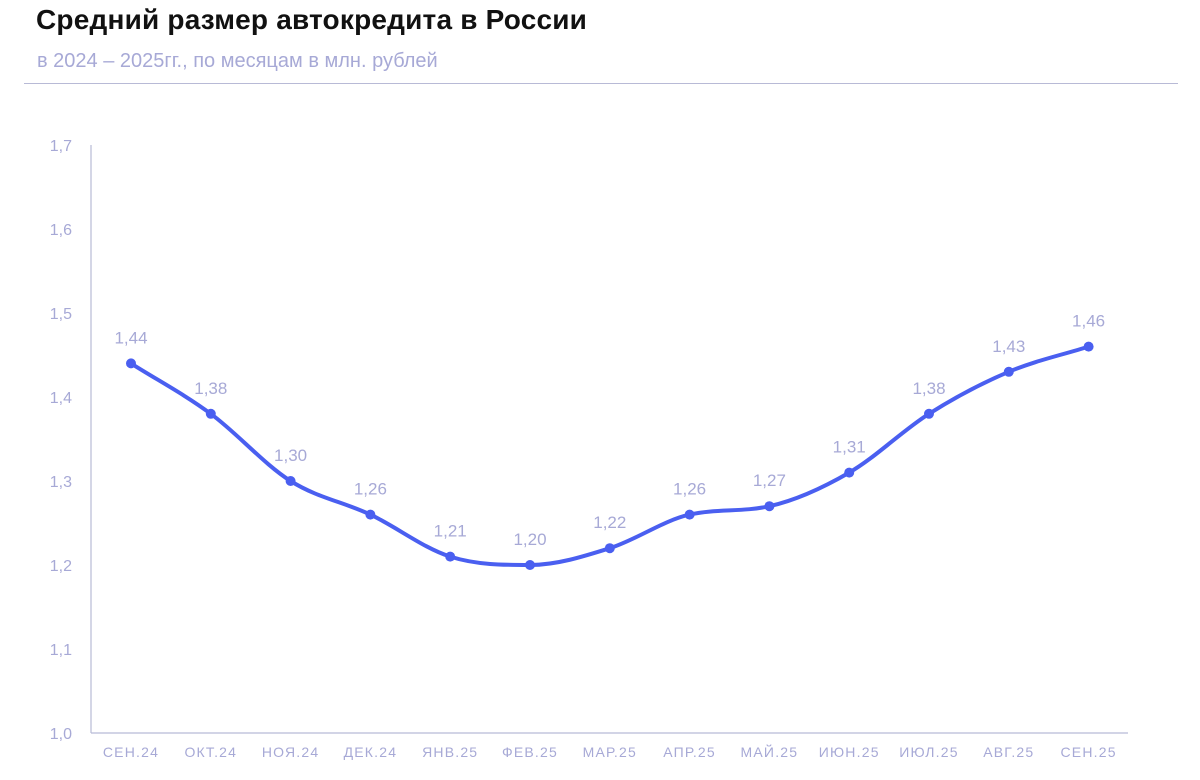 Image resolution: width=1200 pixels, height=780 pixels. What do you see at coordinates (61, 146) in the screenshot?
I see `y-tick-label: 1,7` at bounding box center [61, 146].